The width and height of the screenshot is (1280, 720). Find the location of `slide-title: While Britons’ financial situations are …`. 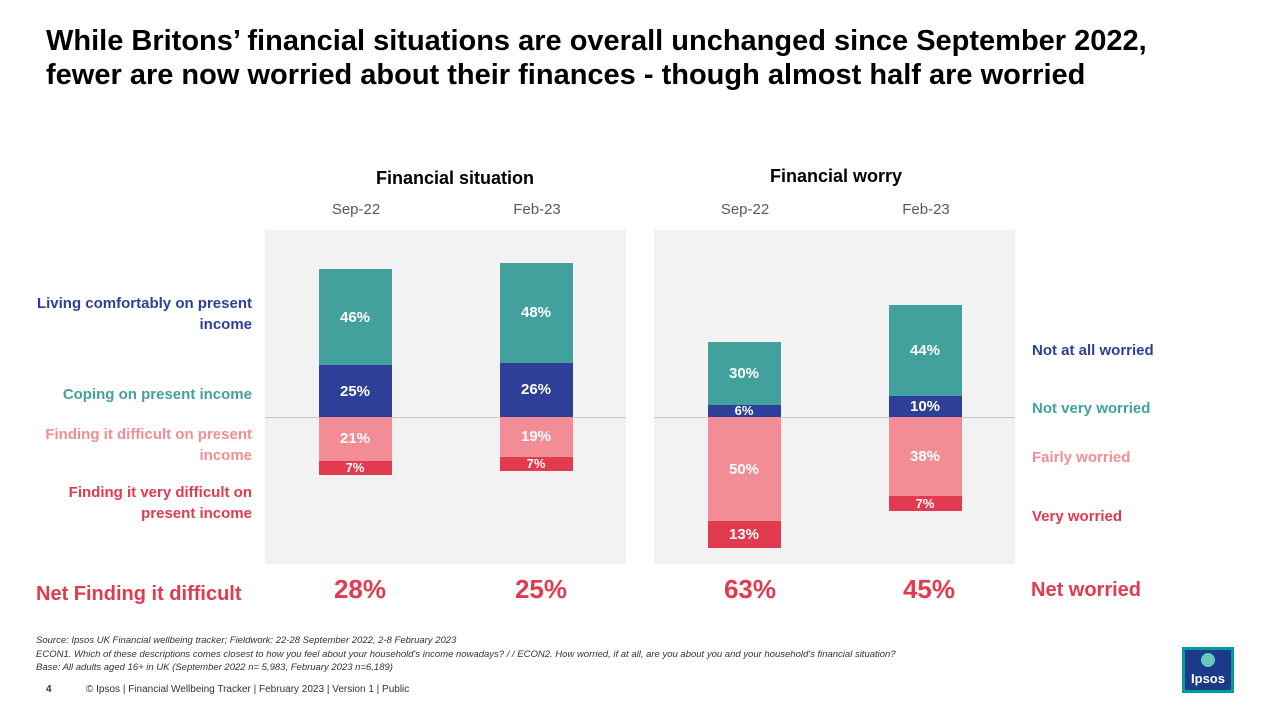

slide-title: While Britons’ financial situations are … is located at coordinates (596, 58).